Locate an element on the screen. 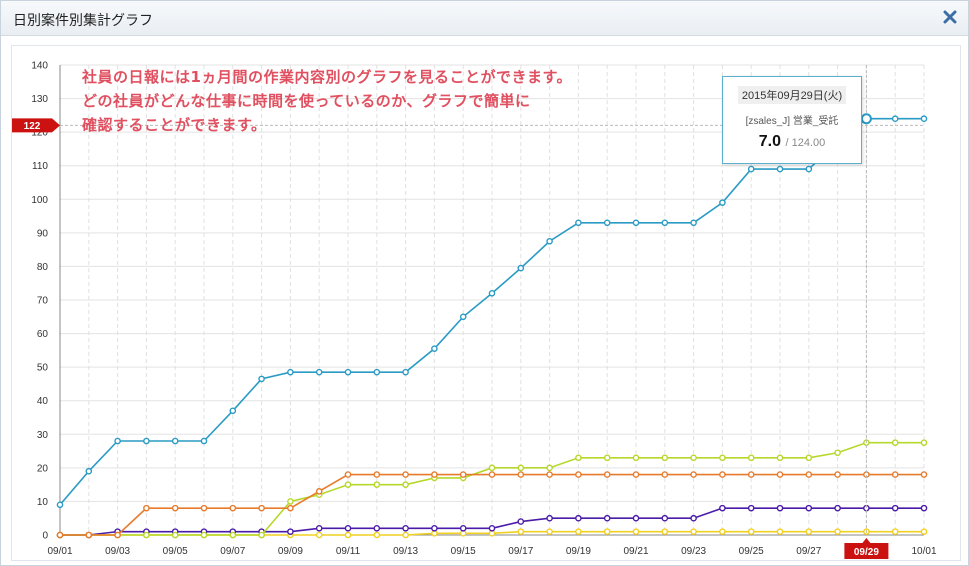 This screenshot has height=566, width=969. window-title: 日別案件別集計グラフ is located at coordinates (83, 21).